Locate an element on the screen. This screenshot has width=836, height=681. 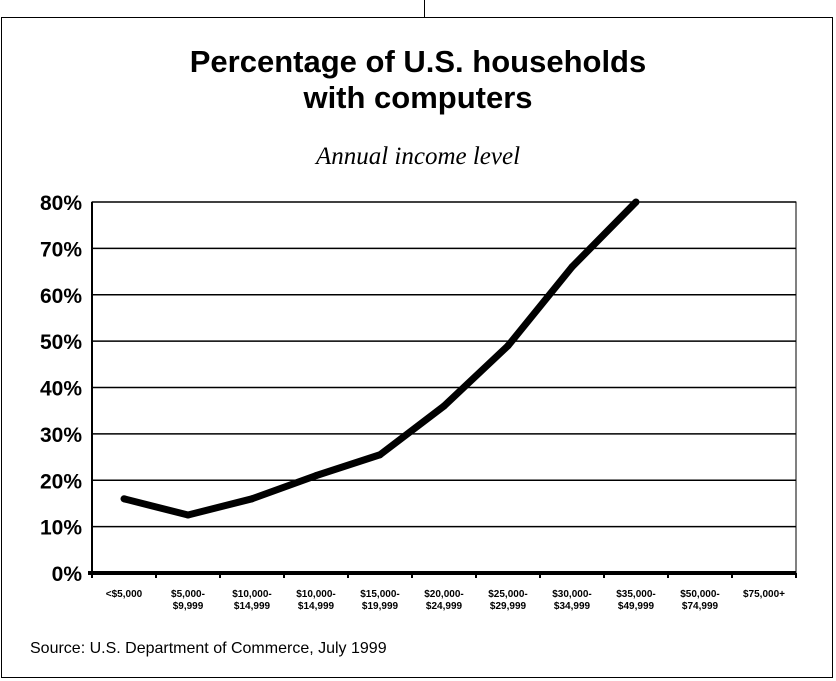
y-tick-label: 50% is located at coordinates (61, 342).